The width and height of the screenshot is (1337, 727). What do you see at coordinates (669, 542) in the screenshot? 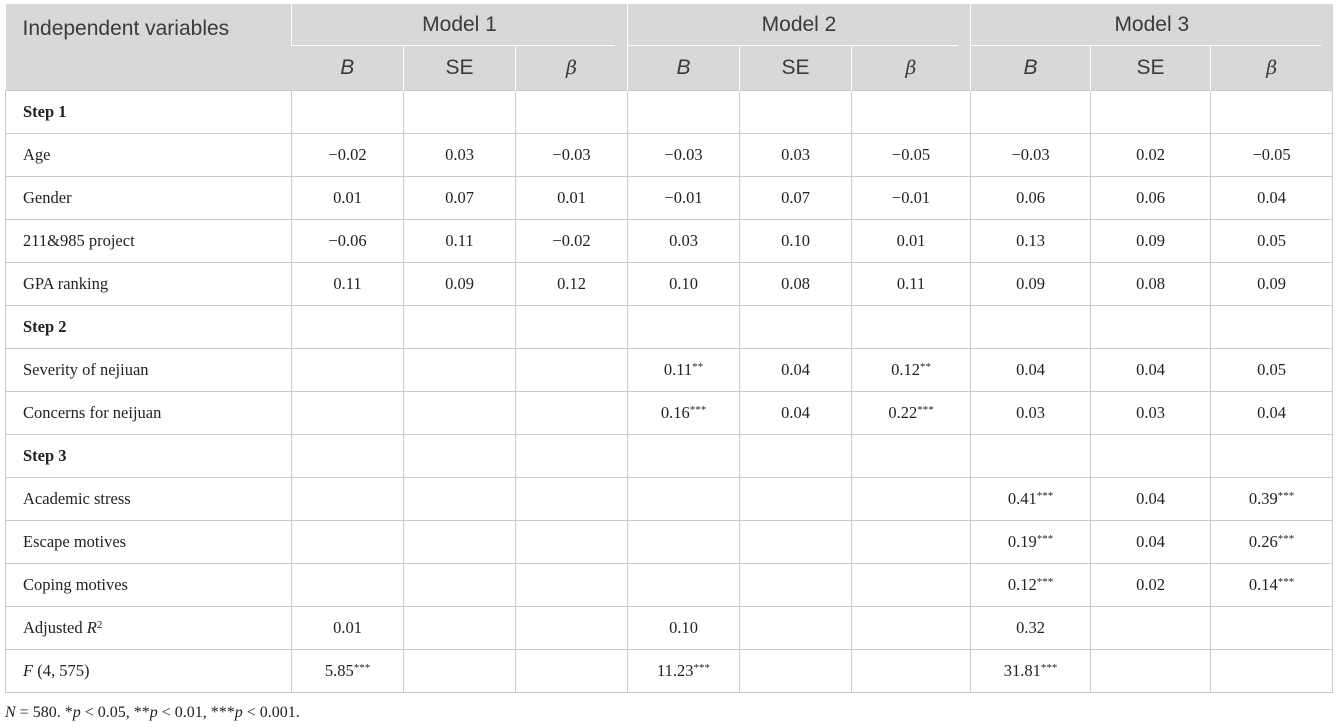
I see `table-row: Escape motives 0.19*** 0.04 0.26***` at bounding box center [669, 542].